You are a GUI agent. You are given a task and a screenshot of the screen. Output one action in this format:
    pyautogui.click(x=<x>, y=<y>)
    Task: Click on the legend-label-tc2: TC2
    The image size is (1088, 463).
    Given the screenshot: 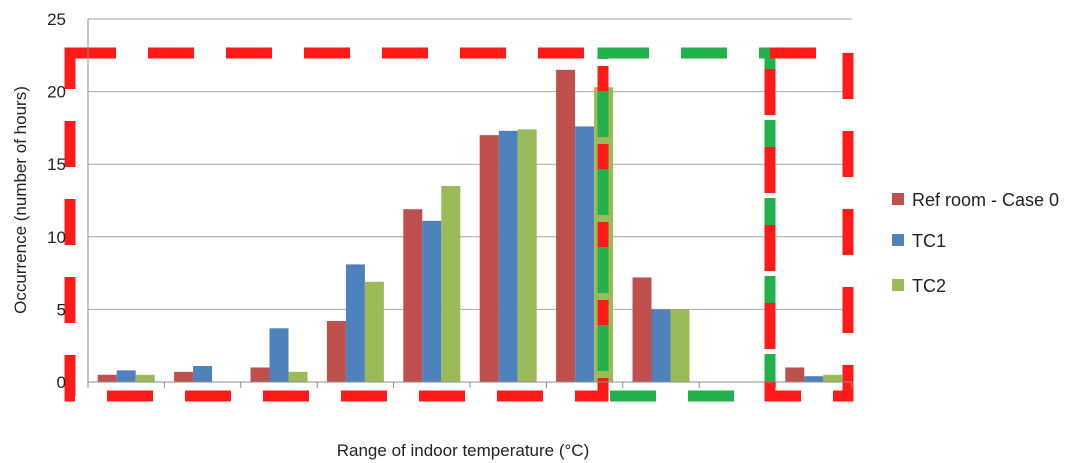 What is the action you would take?
    pyautogui.click(x=929, y=286)
    